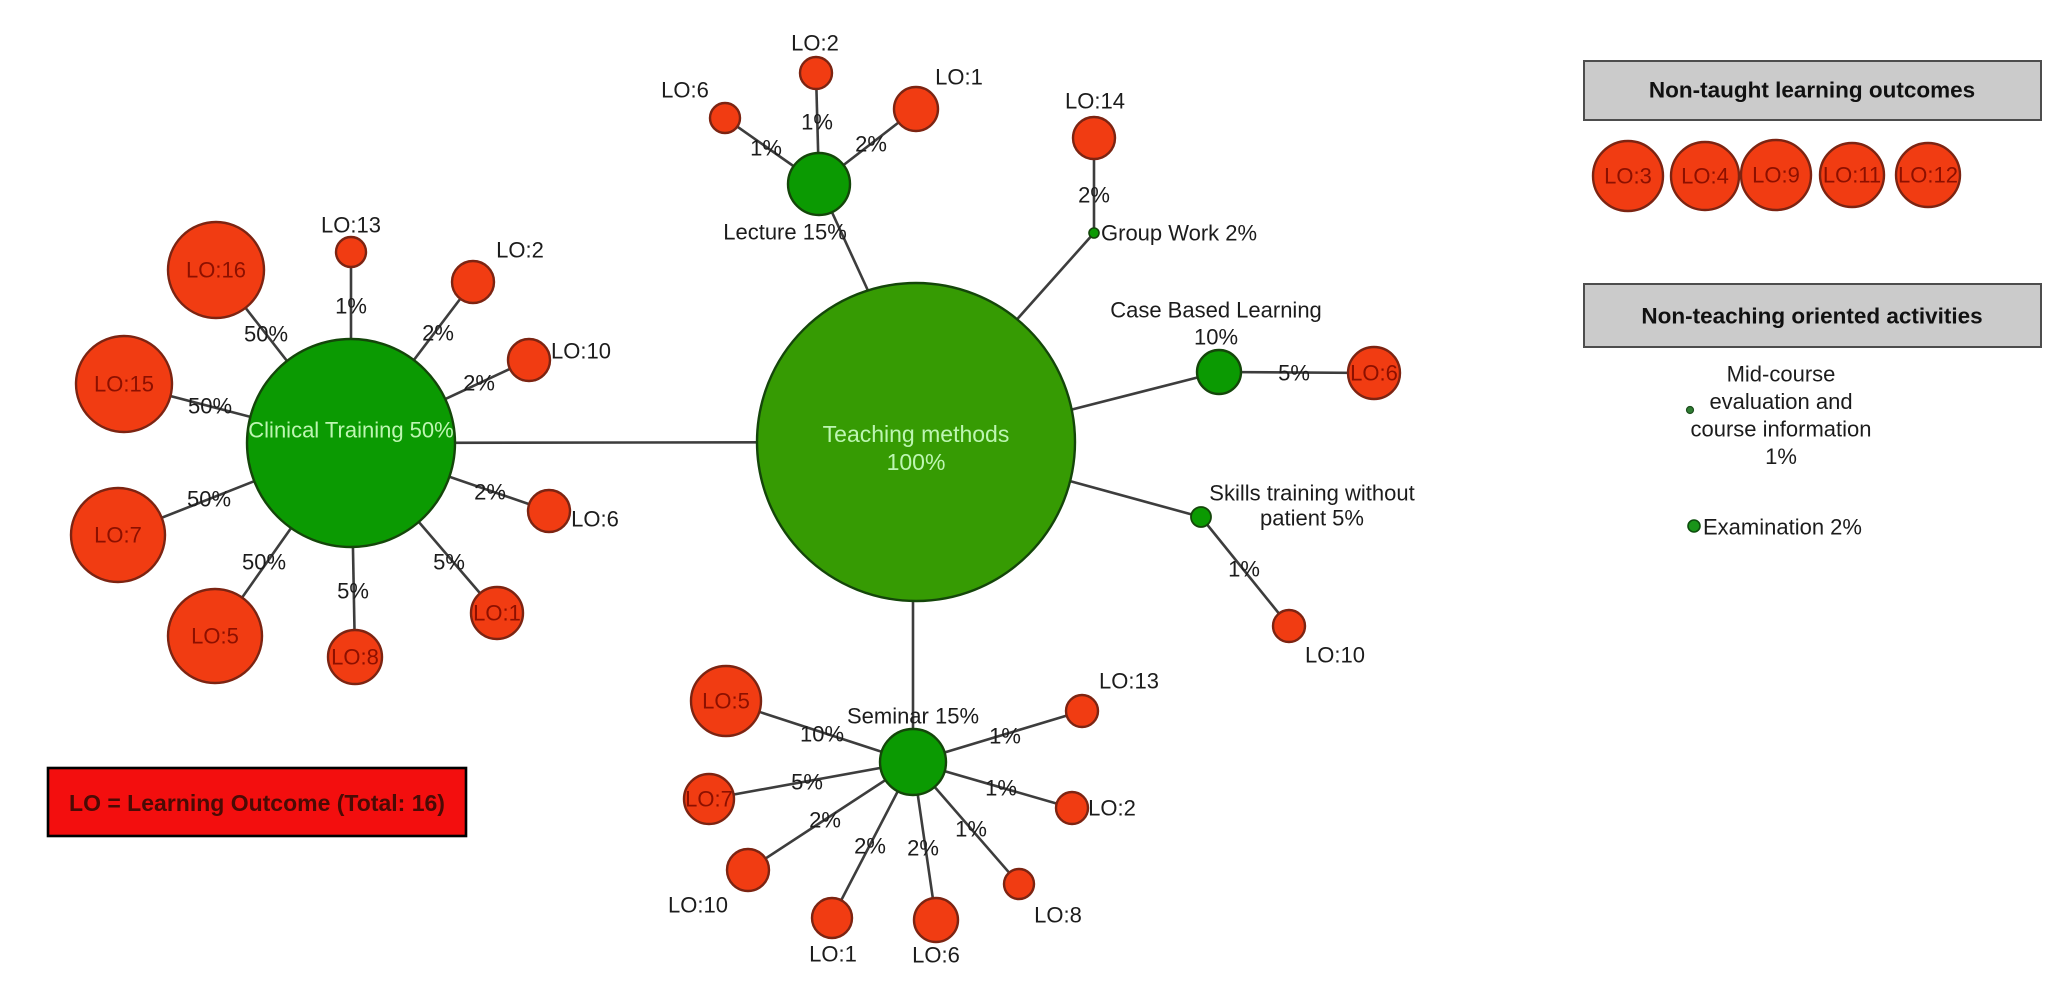 This screenshot has height=1006, width=2059. What do you see at coordinates (1811, 316) in the screenshot?
I see `svg-text:Non-teaching oriented activiti: Non-teaching oriented activities` at bounding box center [1811, 316].